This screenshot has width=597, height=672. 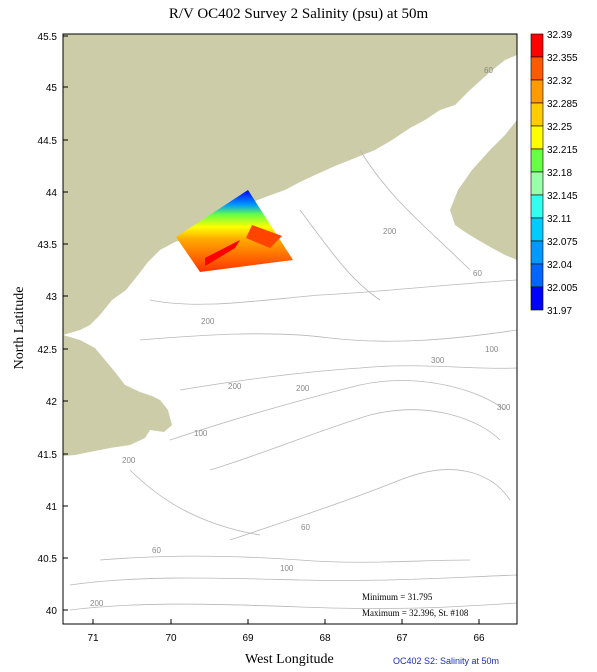 What do you see at coordinates (537, 172) in the screenshot?
I see `colorbar` at bounding box center [537, 172].